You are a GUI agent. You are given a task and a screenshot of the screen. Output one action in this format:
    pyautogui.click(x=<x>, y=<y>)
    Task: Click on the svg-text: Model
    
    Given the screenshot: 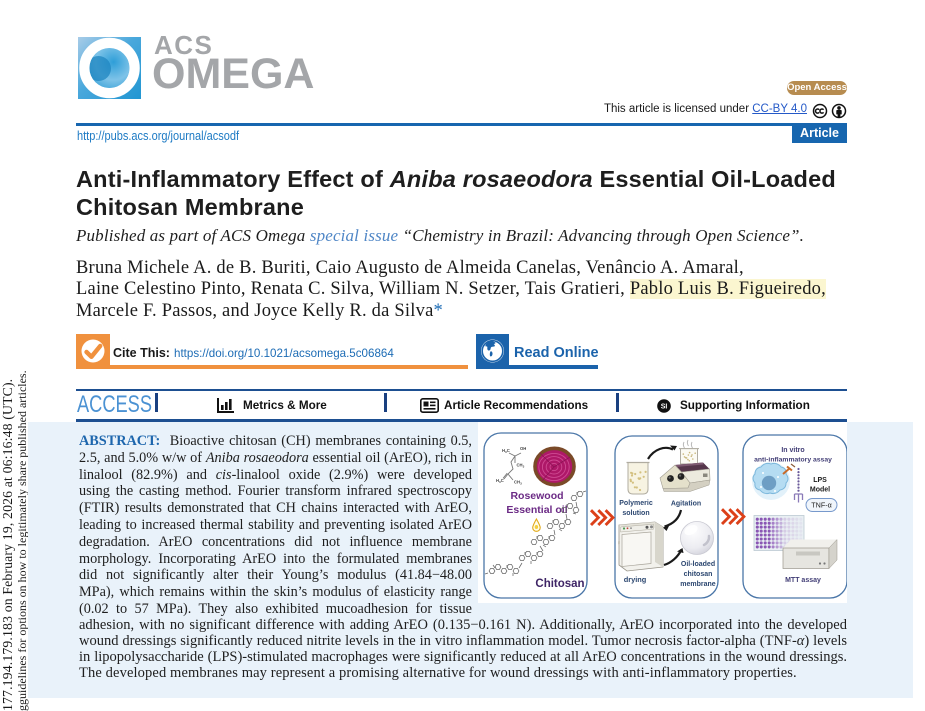 What is the action you would take?
    pyautogui.click(x=820, y=490)
    